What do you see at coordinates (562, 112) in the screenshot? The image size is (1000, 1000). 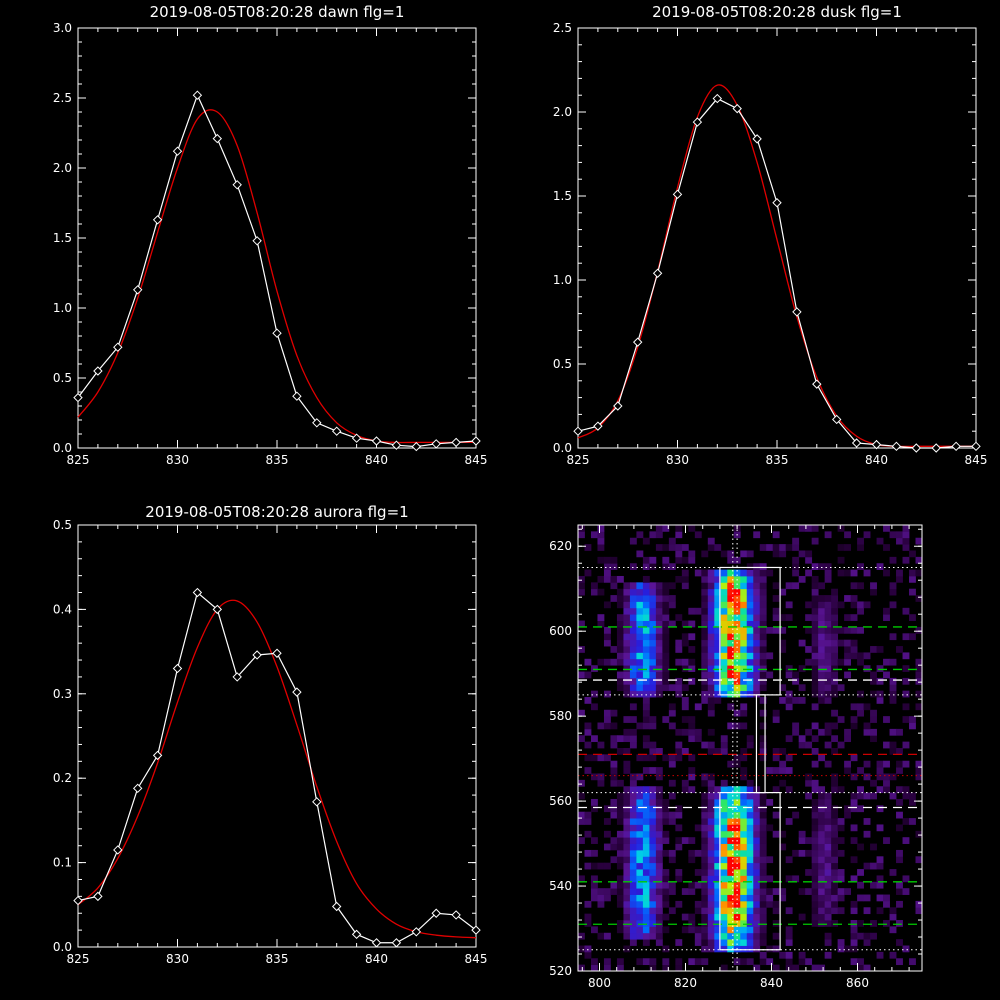 I see `y-tick-label: 2.0` at bounding box center [562, 112].